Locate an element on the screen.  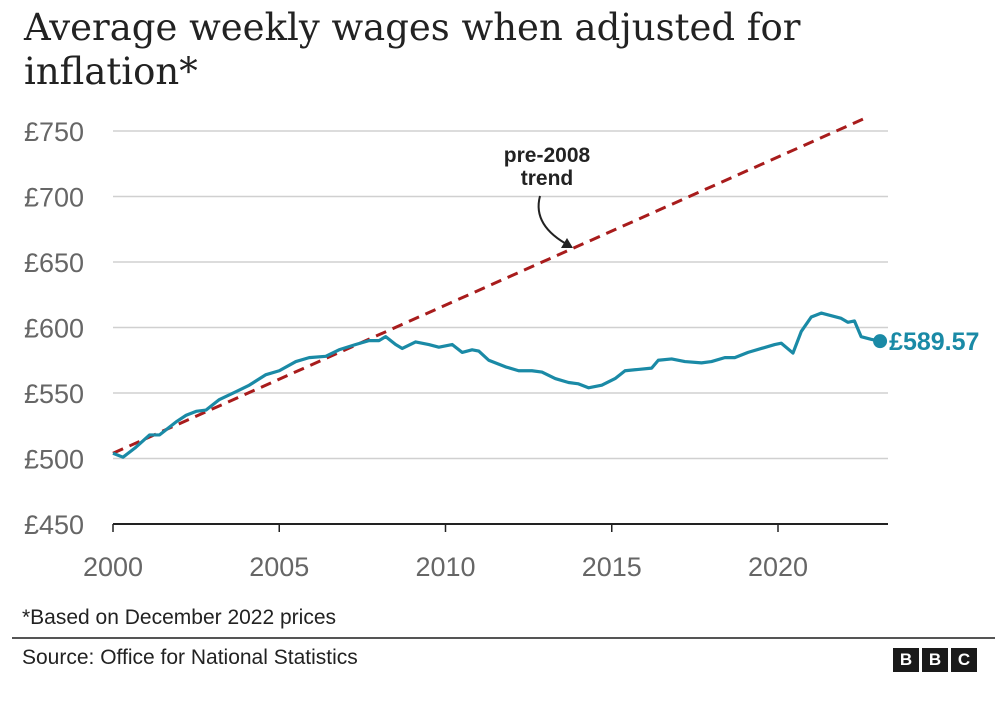
end-value-label: £589.57 is located at coordinates (934, 342).